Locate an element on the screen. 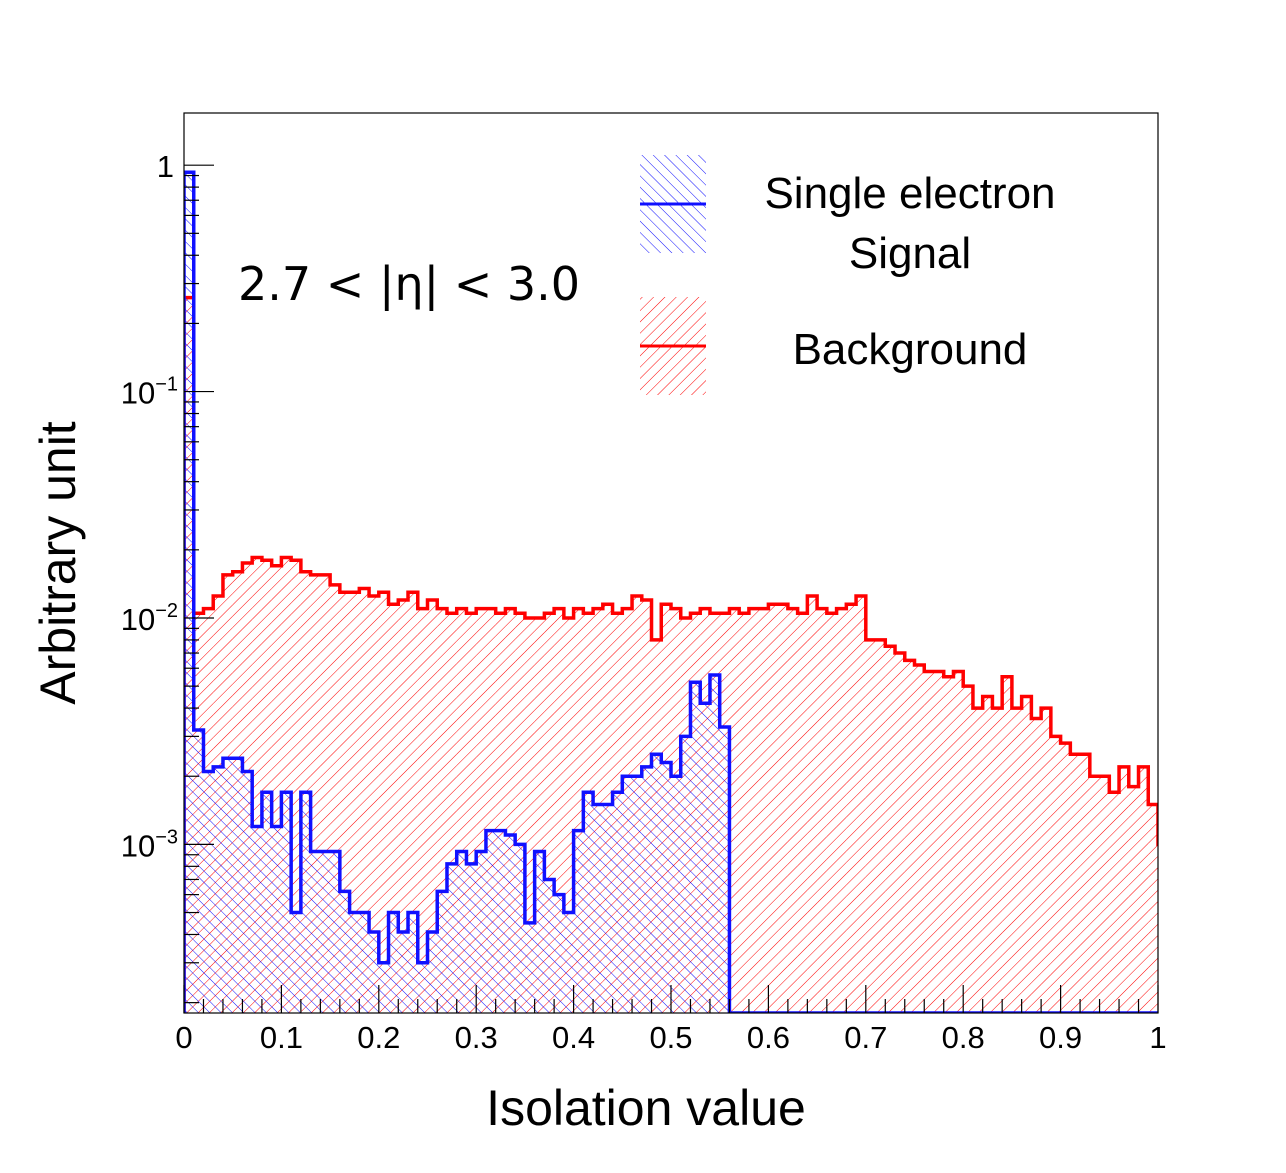 The height and width of the screenshot is (1173, 1286). y-tick-label: 10⁻¹ is located at coordinates (149, 392).